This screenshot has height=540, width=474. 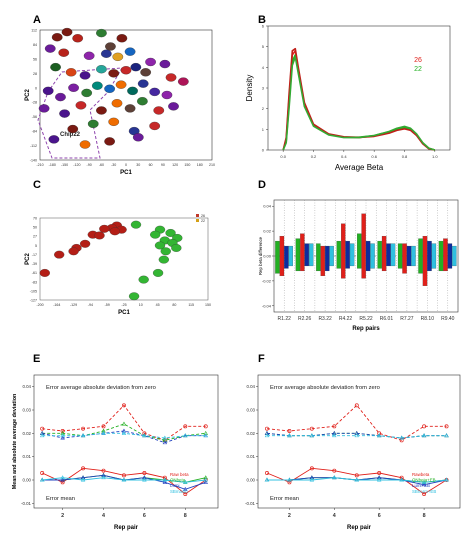 I want to click on y-tick-label: -0.04, so click(x=267, y=305).